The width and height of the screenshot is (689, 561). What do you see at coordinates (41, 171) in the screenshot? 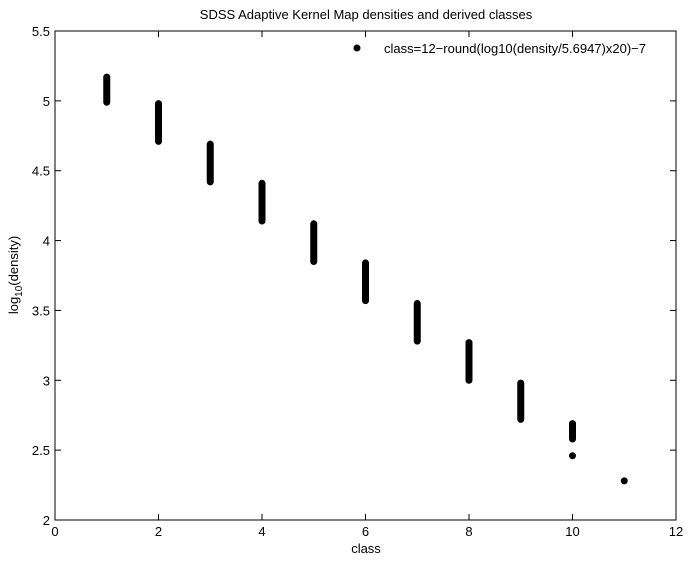
I see `y-tick-label: 4.5` at bounding box center [41, 171].